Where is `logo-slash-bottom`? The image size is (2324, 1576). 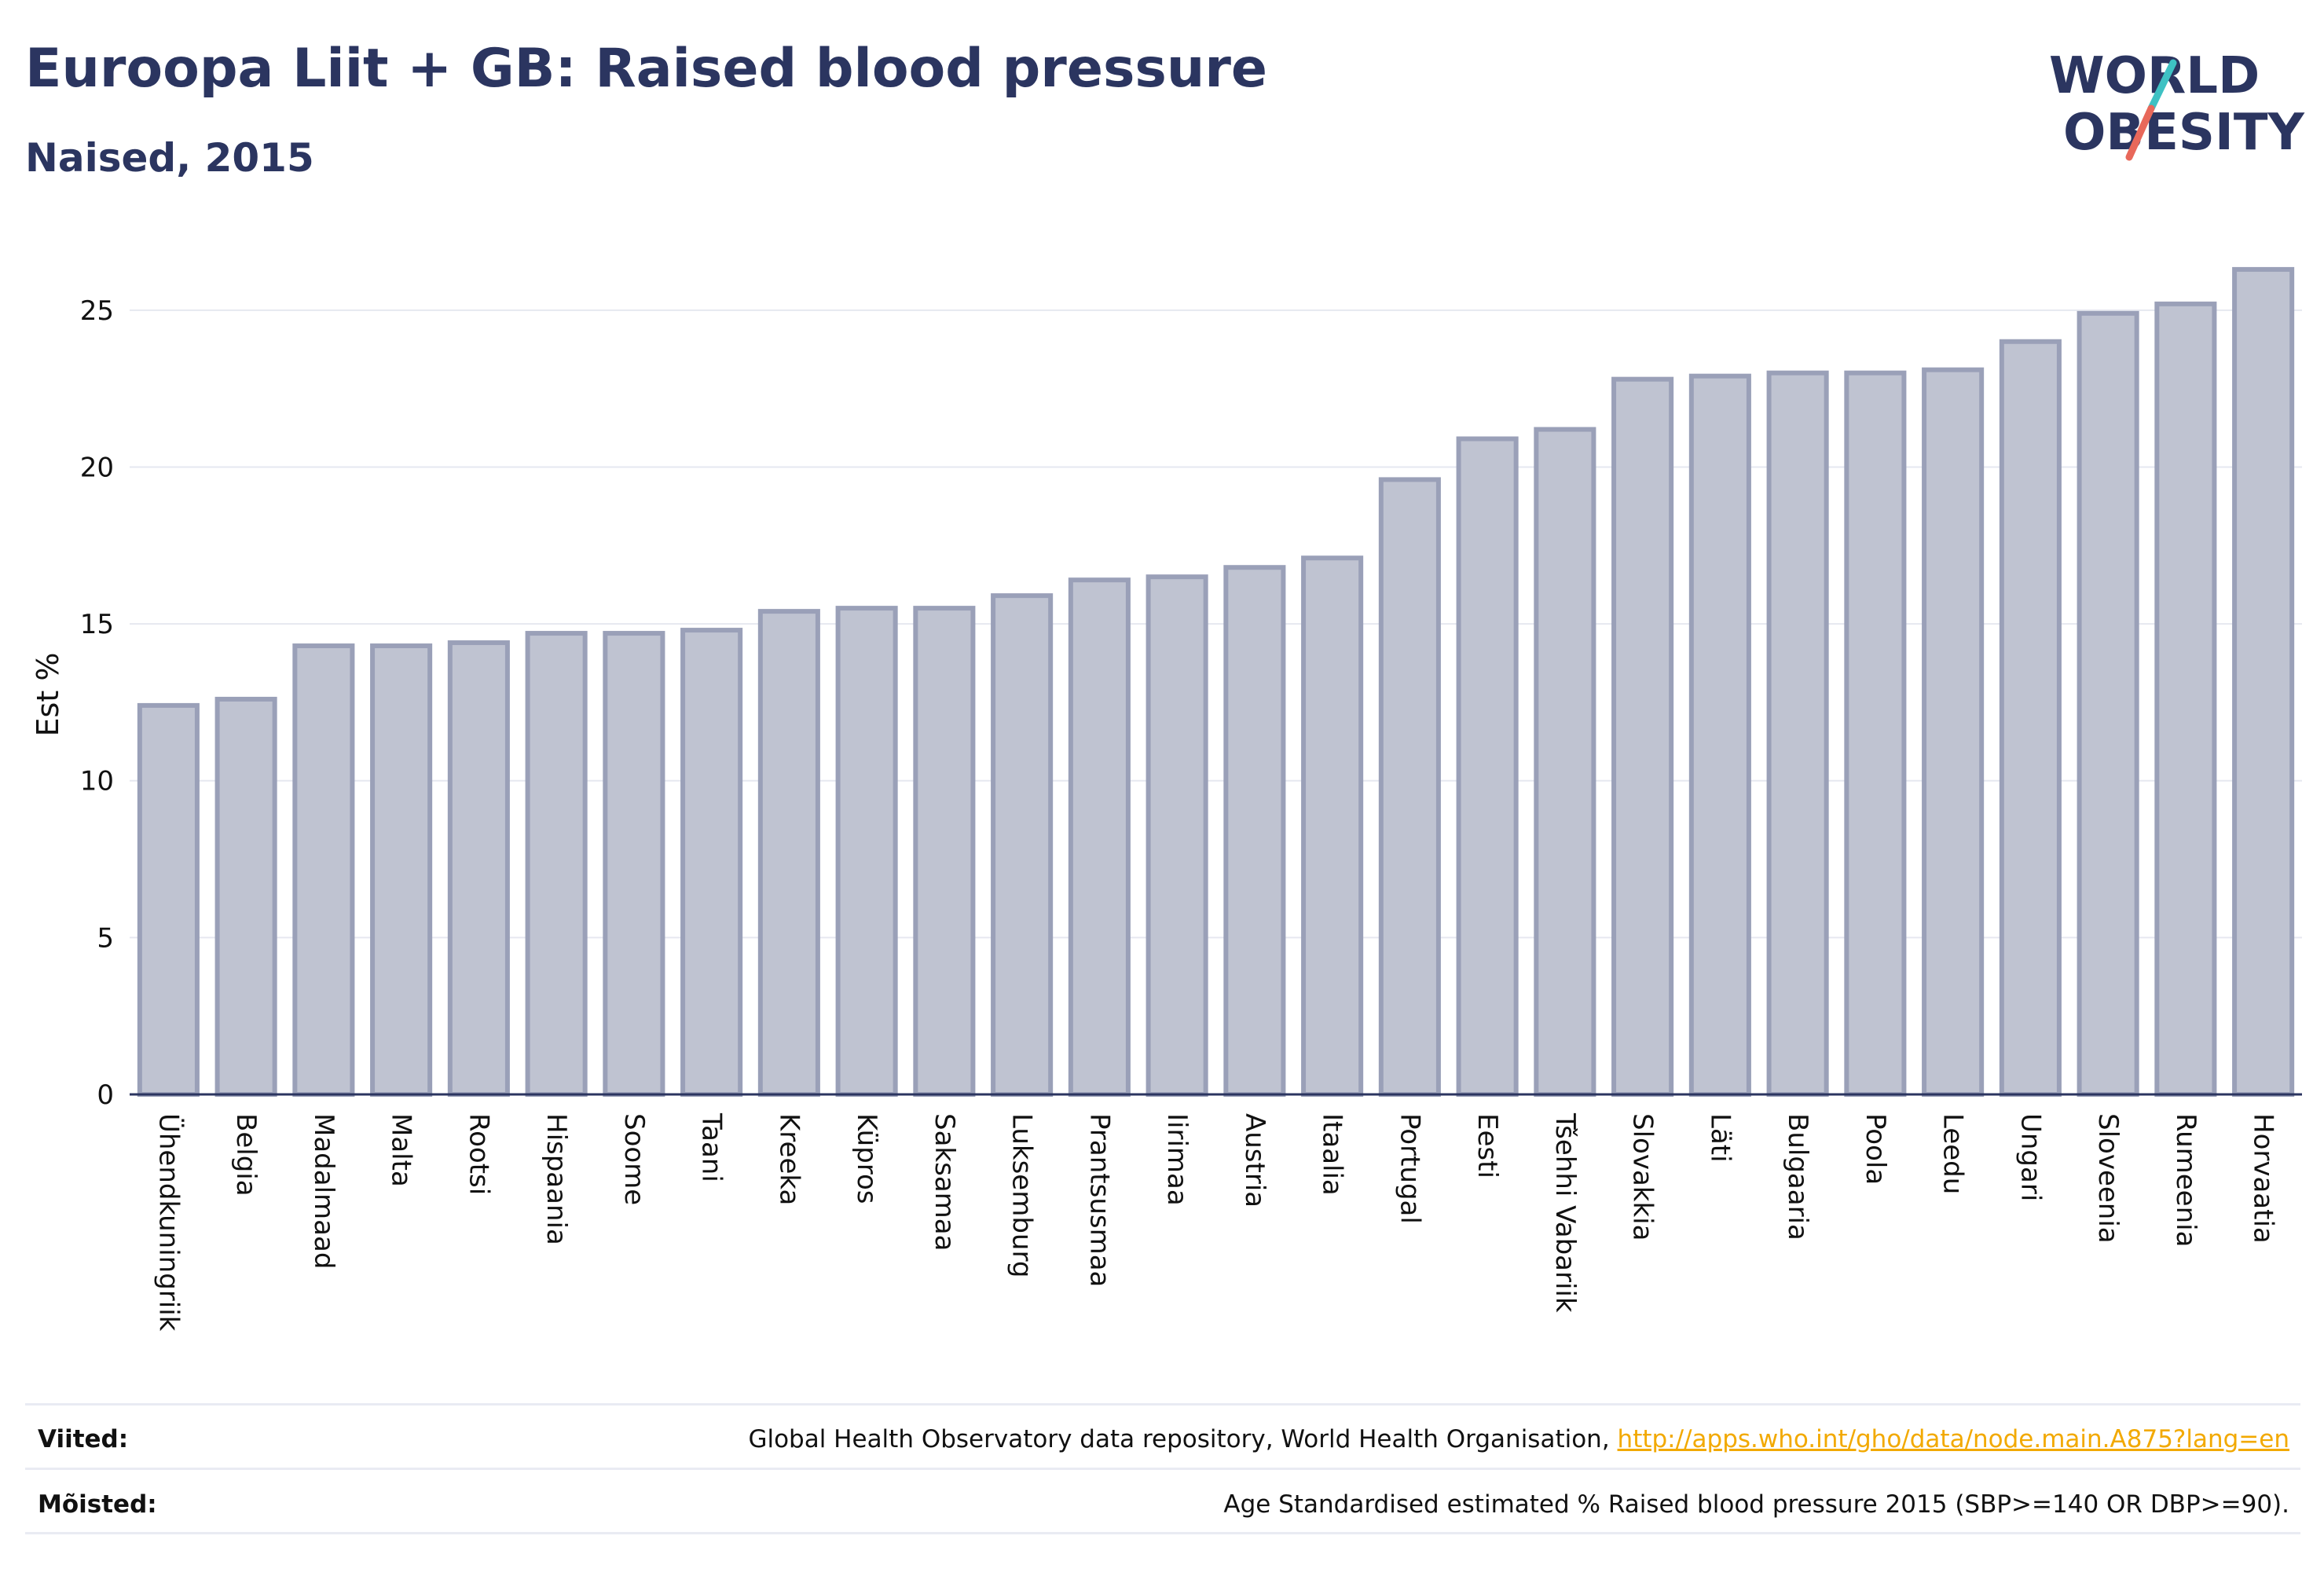 logo-slash-bottom is located at coordinates (2140, 132).